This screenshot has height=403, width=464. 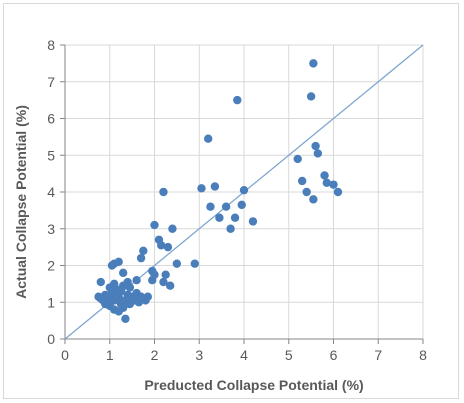 I want to click on x-tick-label: 6, so click(x=334, y=355).